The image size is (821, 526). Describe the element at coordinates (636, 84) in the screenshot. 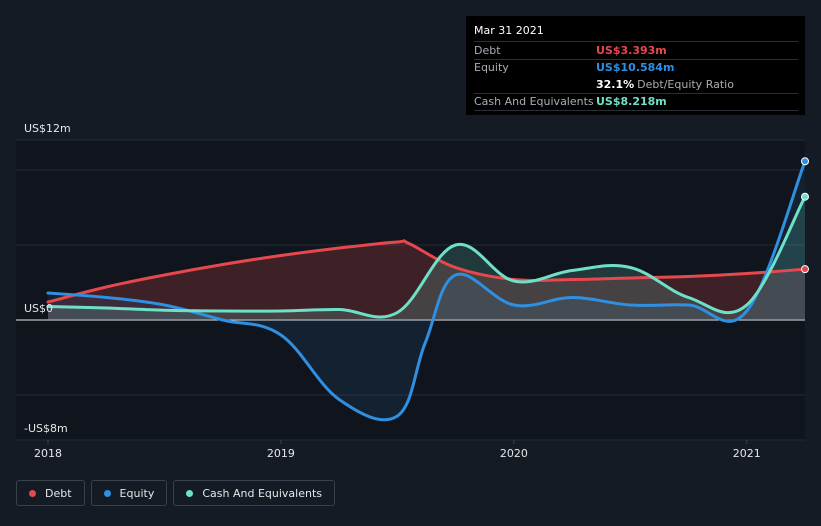

I see `tooltip-row-ratio: 32.1% Debt/Equity Ratio` at that location.